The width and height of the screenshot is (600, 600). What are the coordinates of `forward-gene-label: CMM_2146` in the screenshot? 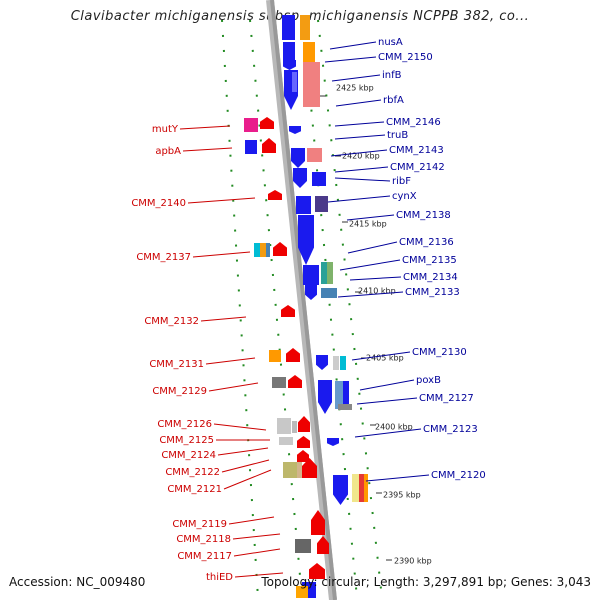 It's located at (413, 122).